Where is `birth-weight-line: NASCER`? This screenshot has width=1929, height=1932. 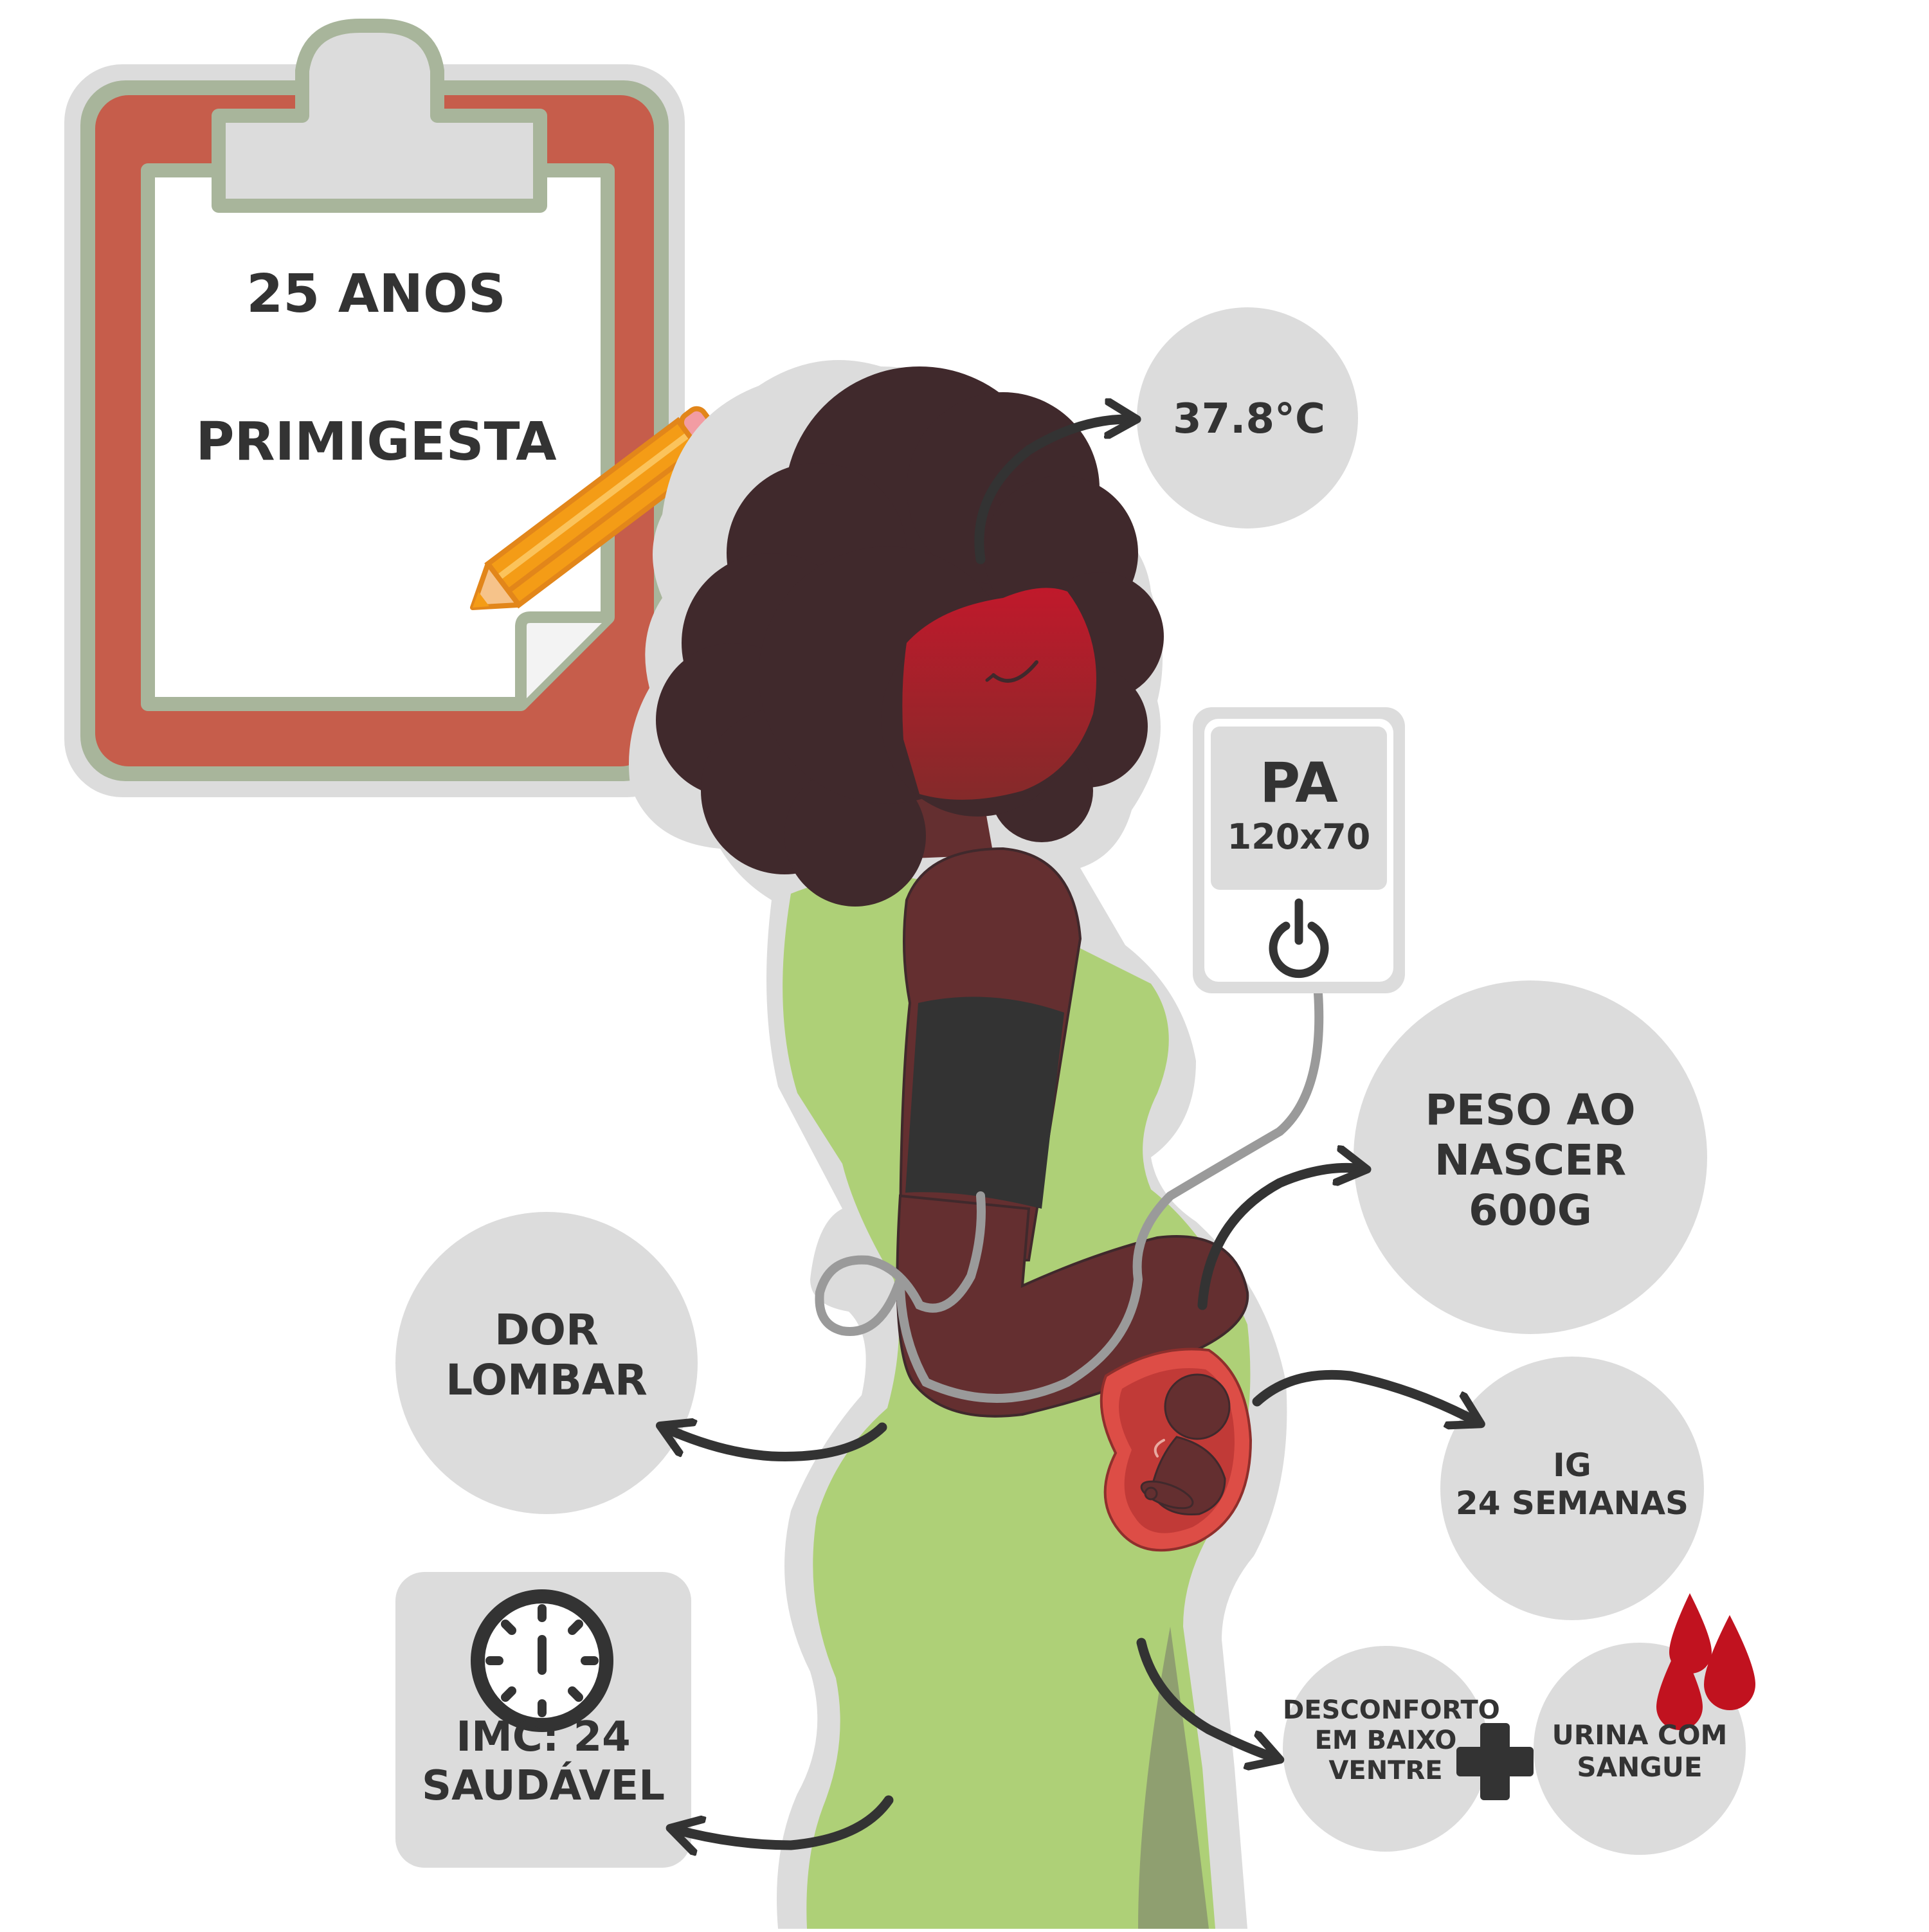 birth-weight-line: NASCER is located at coordinates (1530, 1160).